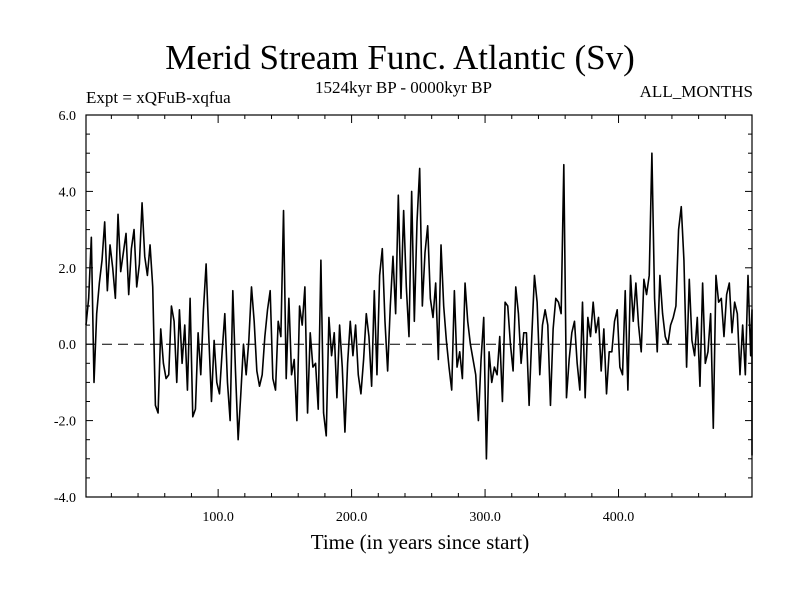 The height and width of the screenshot is (600, 800). Describe the element at coordinates (485, 517) in the screenshot. I see `x-tick-label: 300.0` at that location.